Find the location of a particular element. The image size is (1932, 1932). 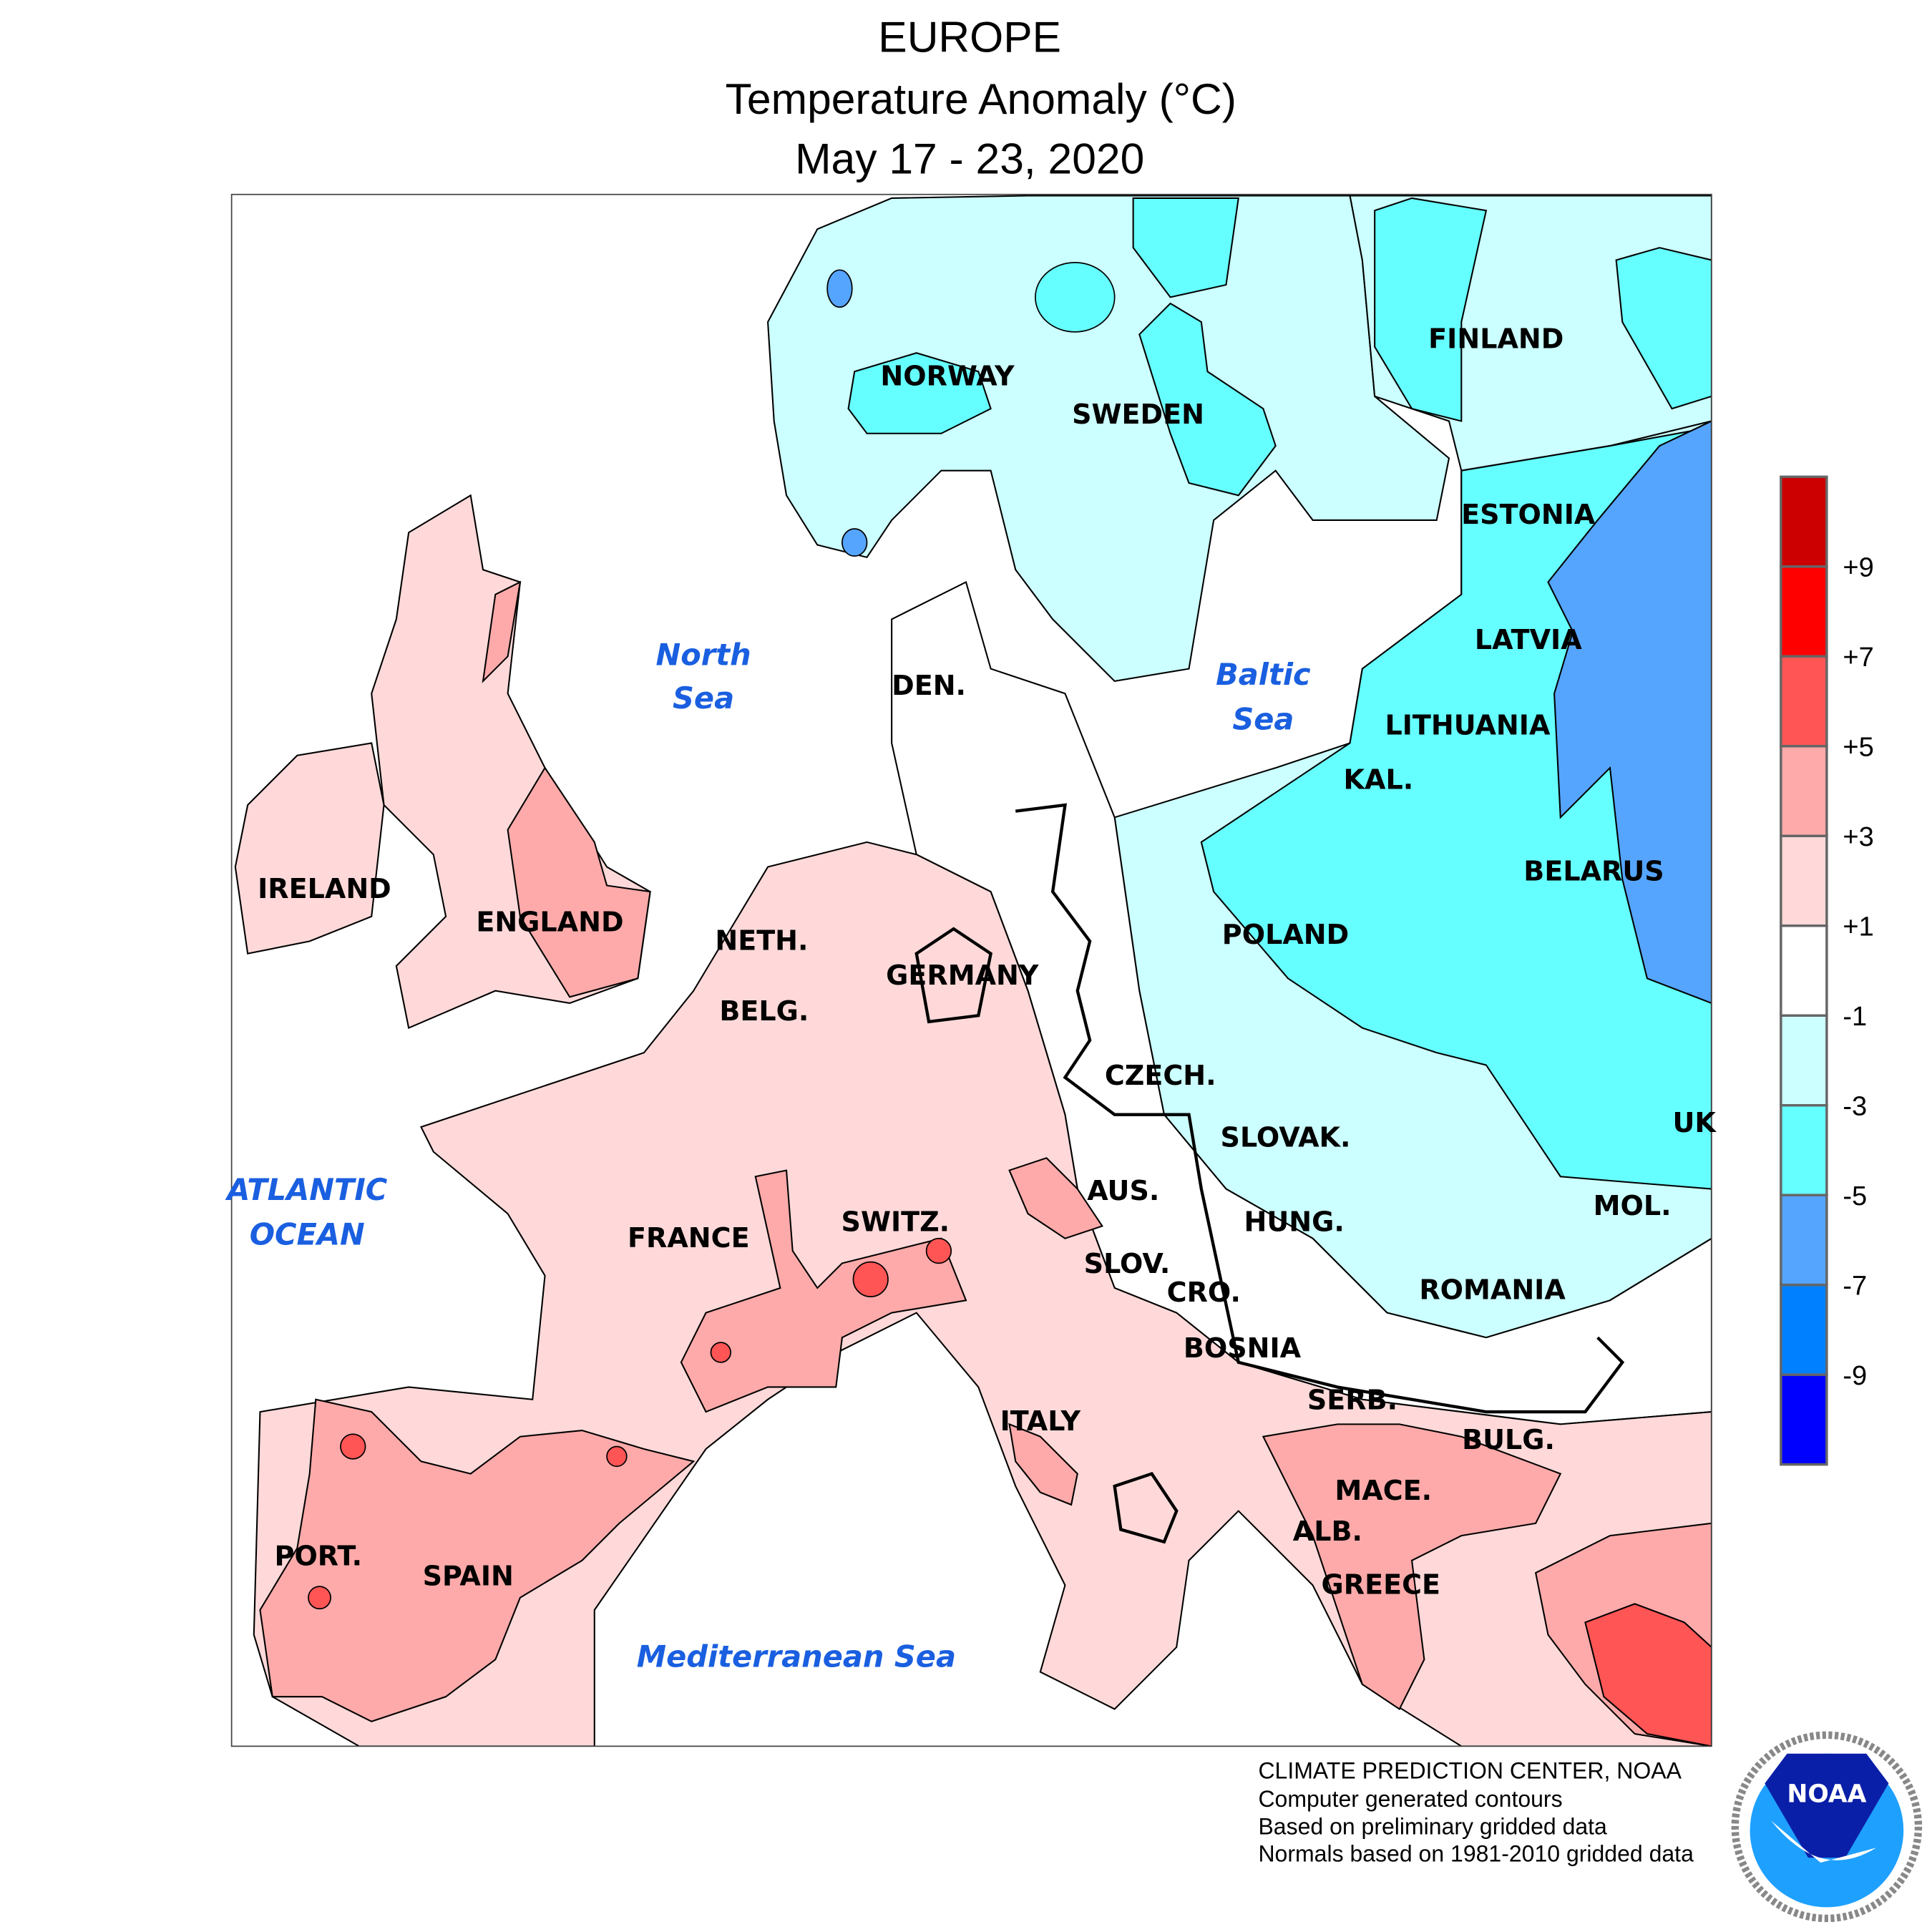

legend-label: +5 is located at coordinates (1858, 748).